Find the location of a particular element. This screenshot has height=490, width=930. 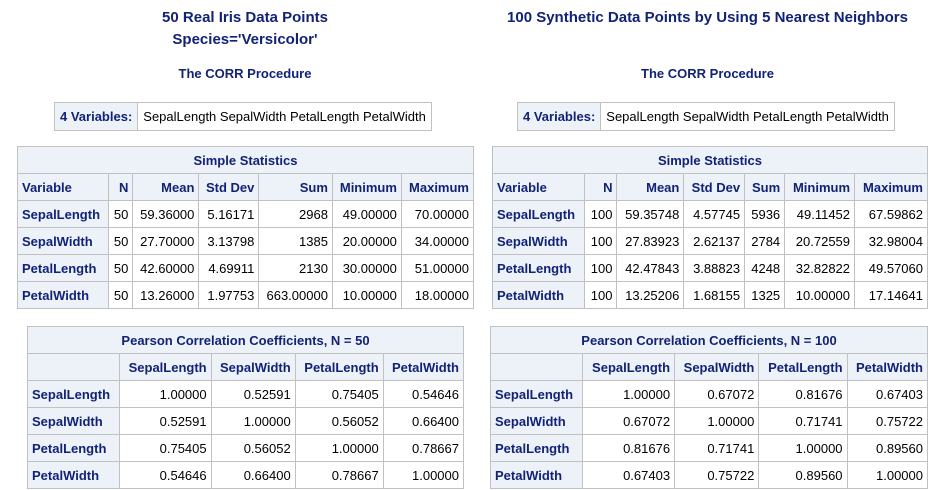

cell: 5.16171 is located at coordinates (229, 214).